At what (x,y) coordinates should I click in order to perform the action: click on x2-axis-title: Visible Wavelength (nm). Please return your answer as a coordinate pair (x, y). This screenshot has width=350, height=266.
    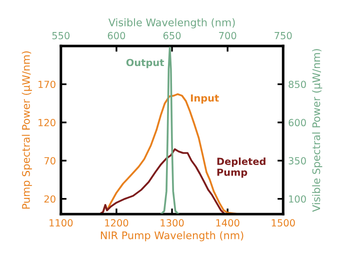
    Looking at the image, I should click on (171, 23).